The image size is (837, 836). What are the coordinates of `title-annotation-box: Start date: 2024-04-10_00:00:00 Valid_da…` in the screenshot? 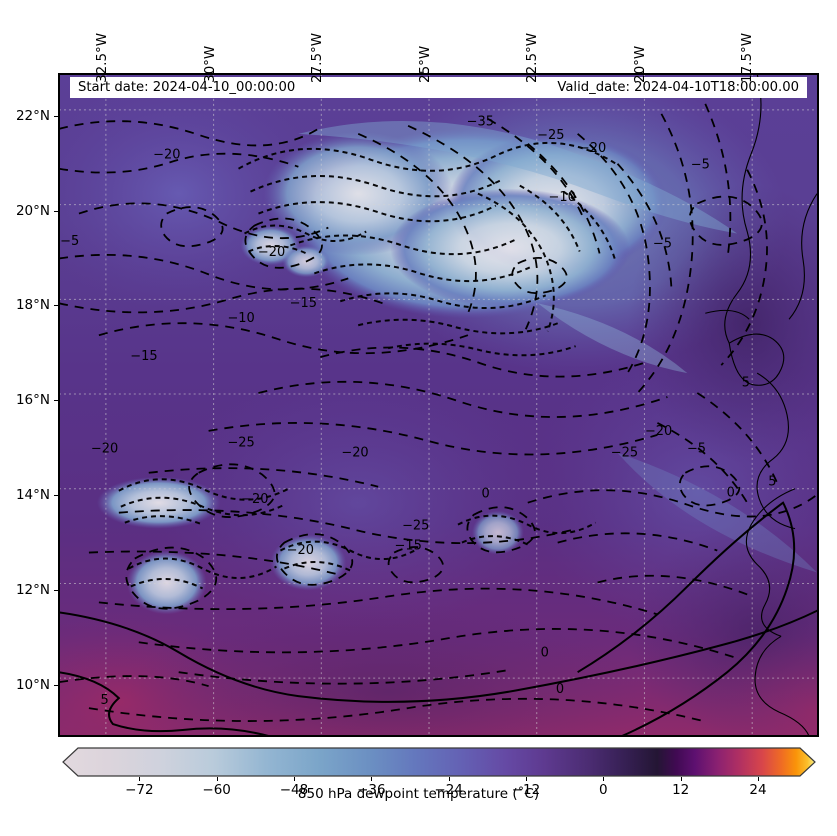 It's located at (438, 87).